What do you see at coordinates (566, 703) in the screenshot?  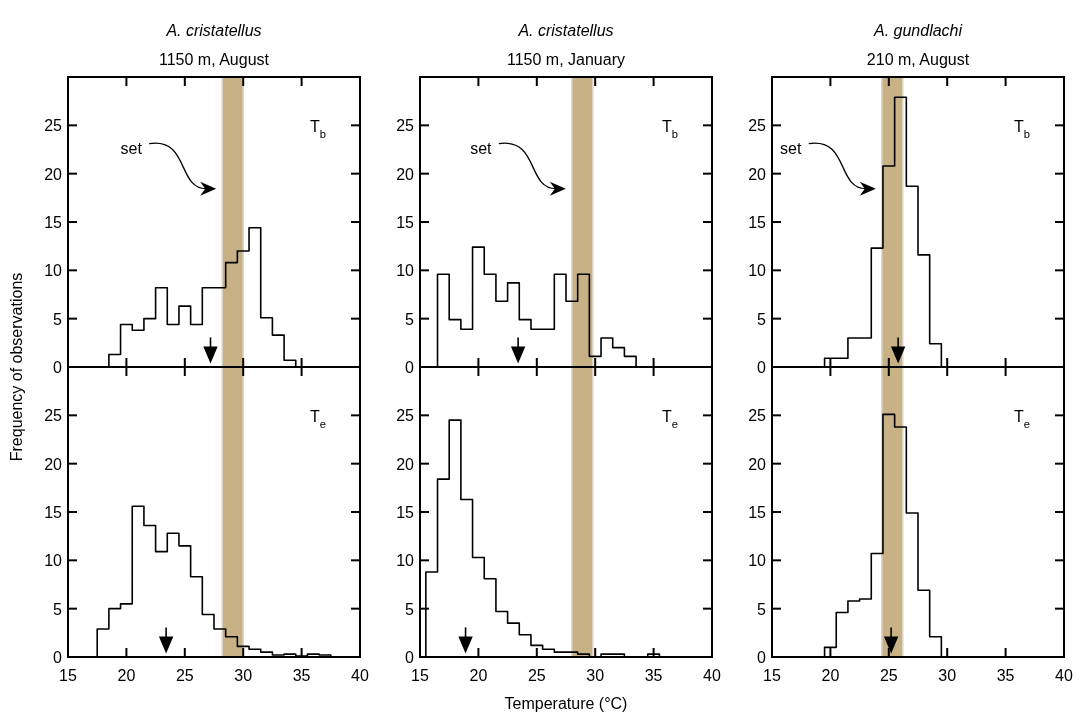 I see `x-axis-title: Temperature (°C)` at bounding box center [566, 703].